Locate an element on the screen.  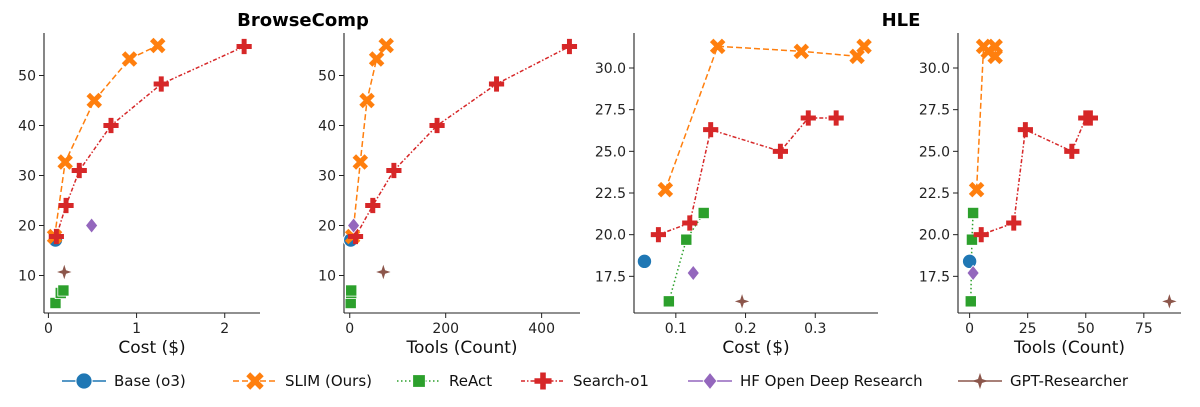
legend-entry-gpt: GPT-Researcher is located at coordinates (1043, 381).